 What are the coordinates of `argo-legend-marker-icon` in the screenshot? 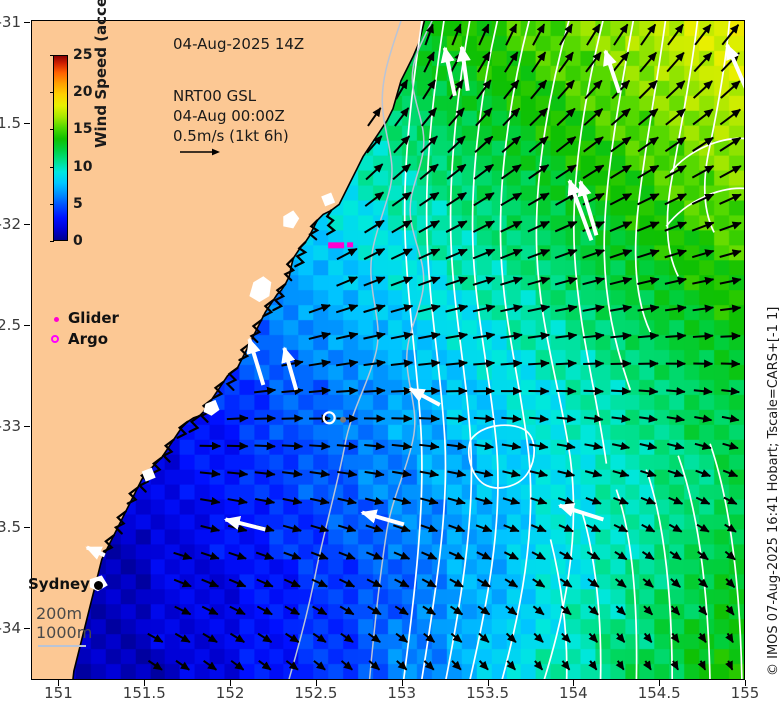 It's located at (55, 339).